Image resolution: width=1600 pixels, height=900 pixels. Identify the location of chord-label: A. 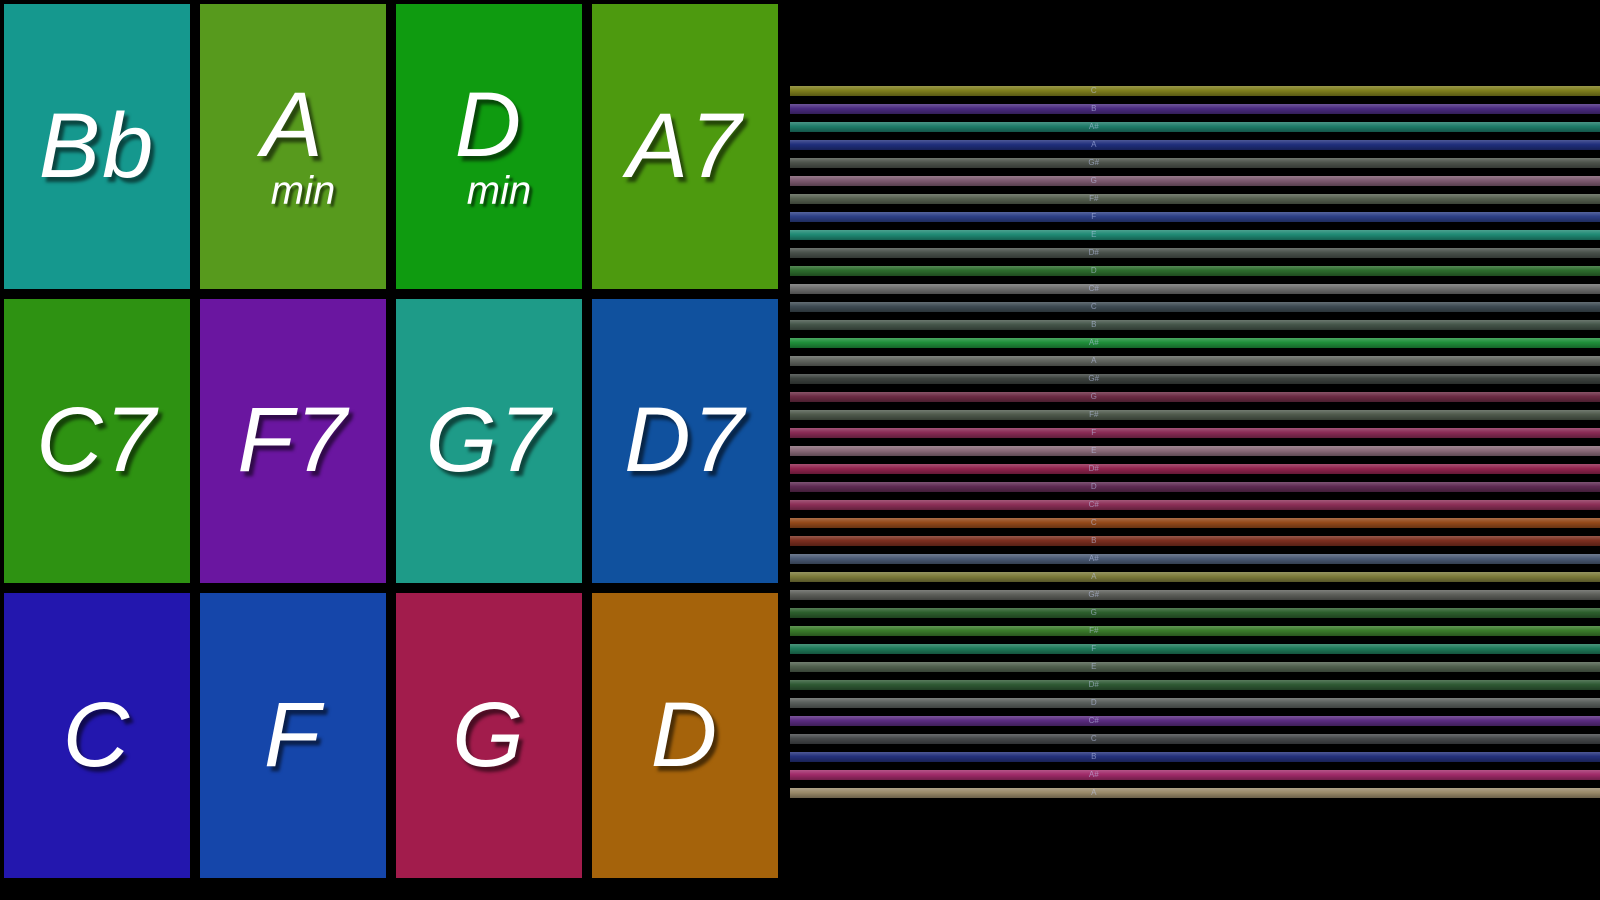
(293, 124).